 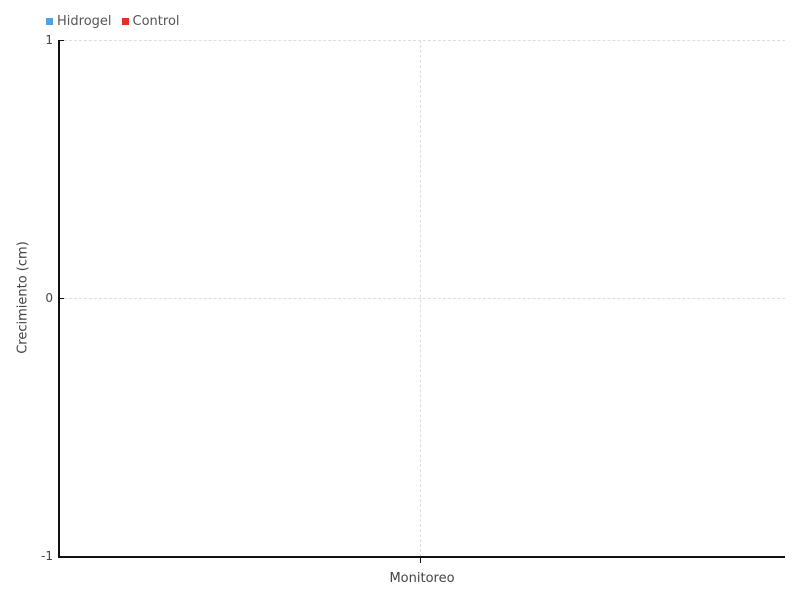 What do you see at coordinates (113, 21) in the screenshot?
I see `chart-legend: Hidrogel Control` at bounding box center [113, 21].